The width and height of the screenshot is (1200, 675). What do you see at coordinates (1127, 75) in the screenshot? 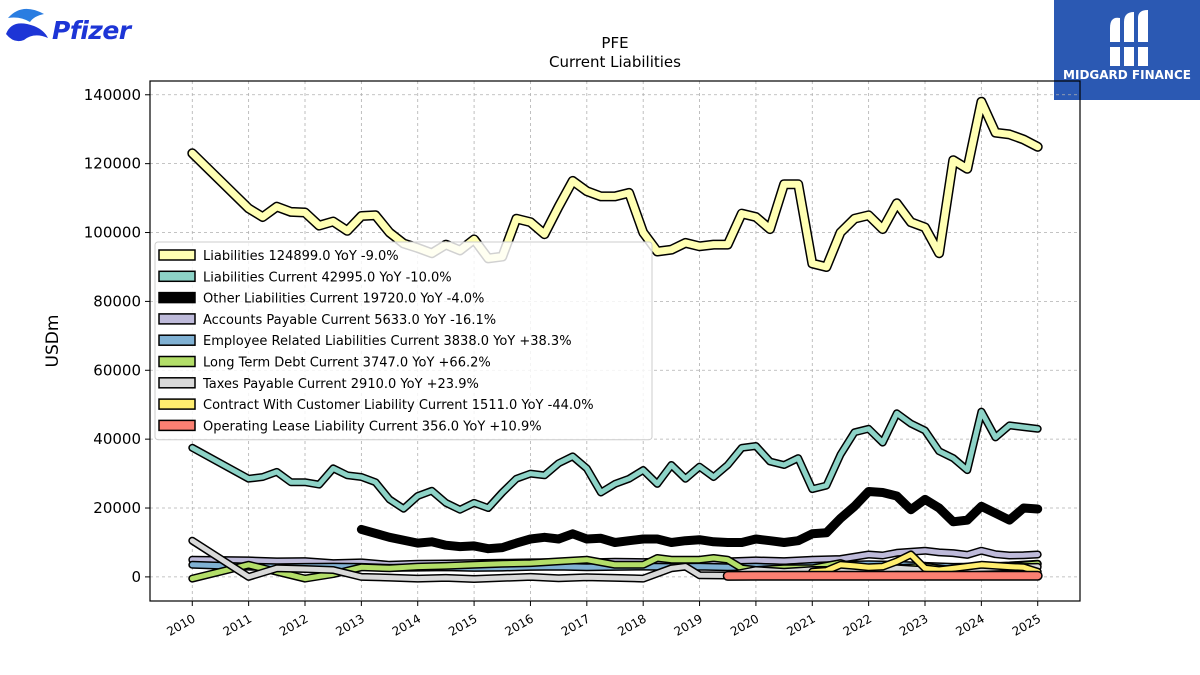
I see `midgard-brand-text: MIDGARD FINANCE` at bounding box center [1127, 75].